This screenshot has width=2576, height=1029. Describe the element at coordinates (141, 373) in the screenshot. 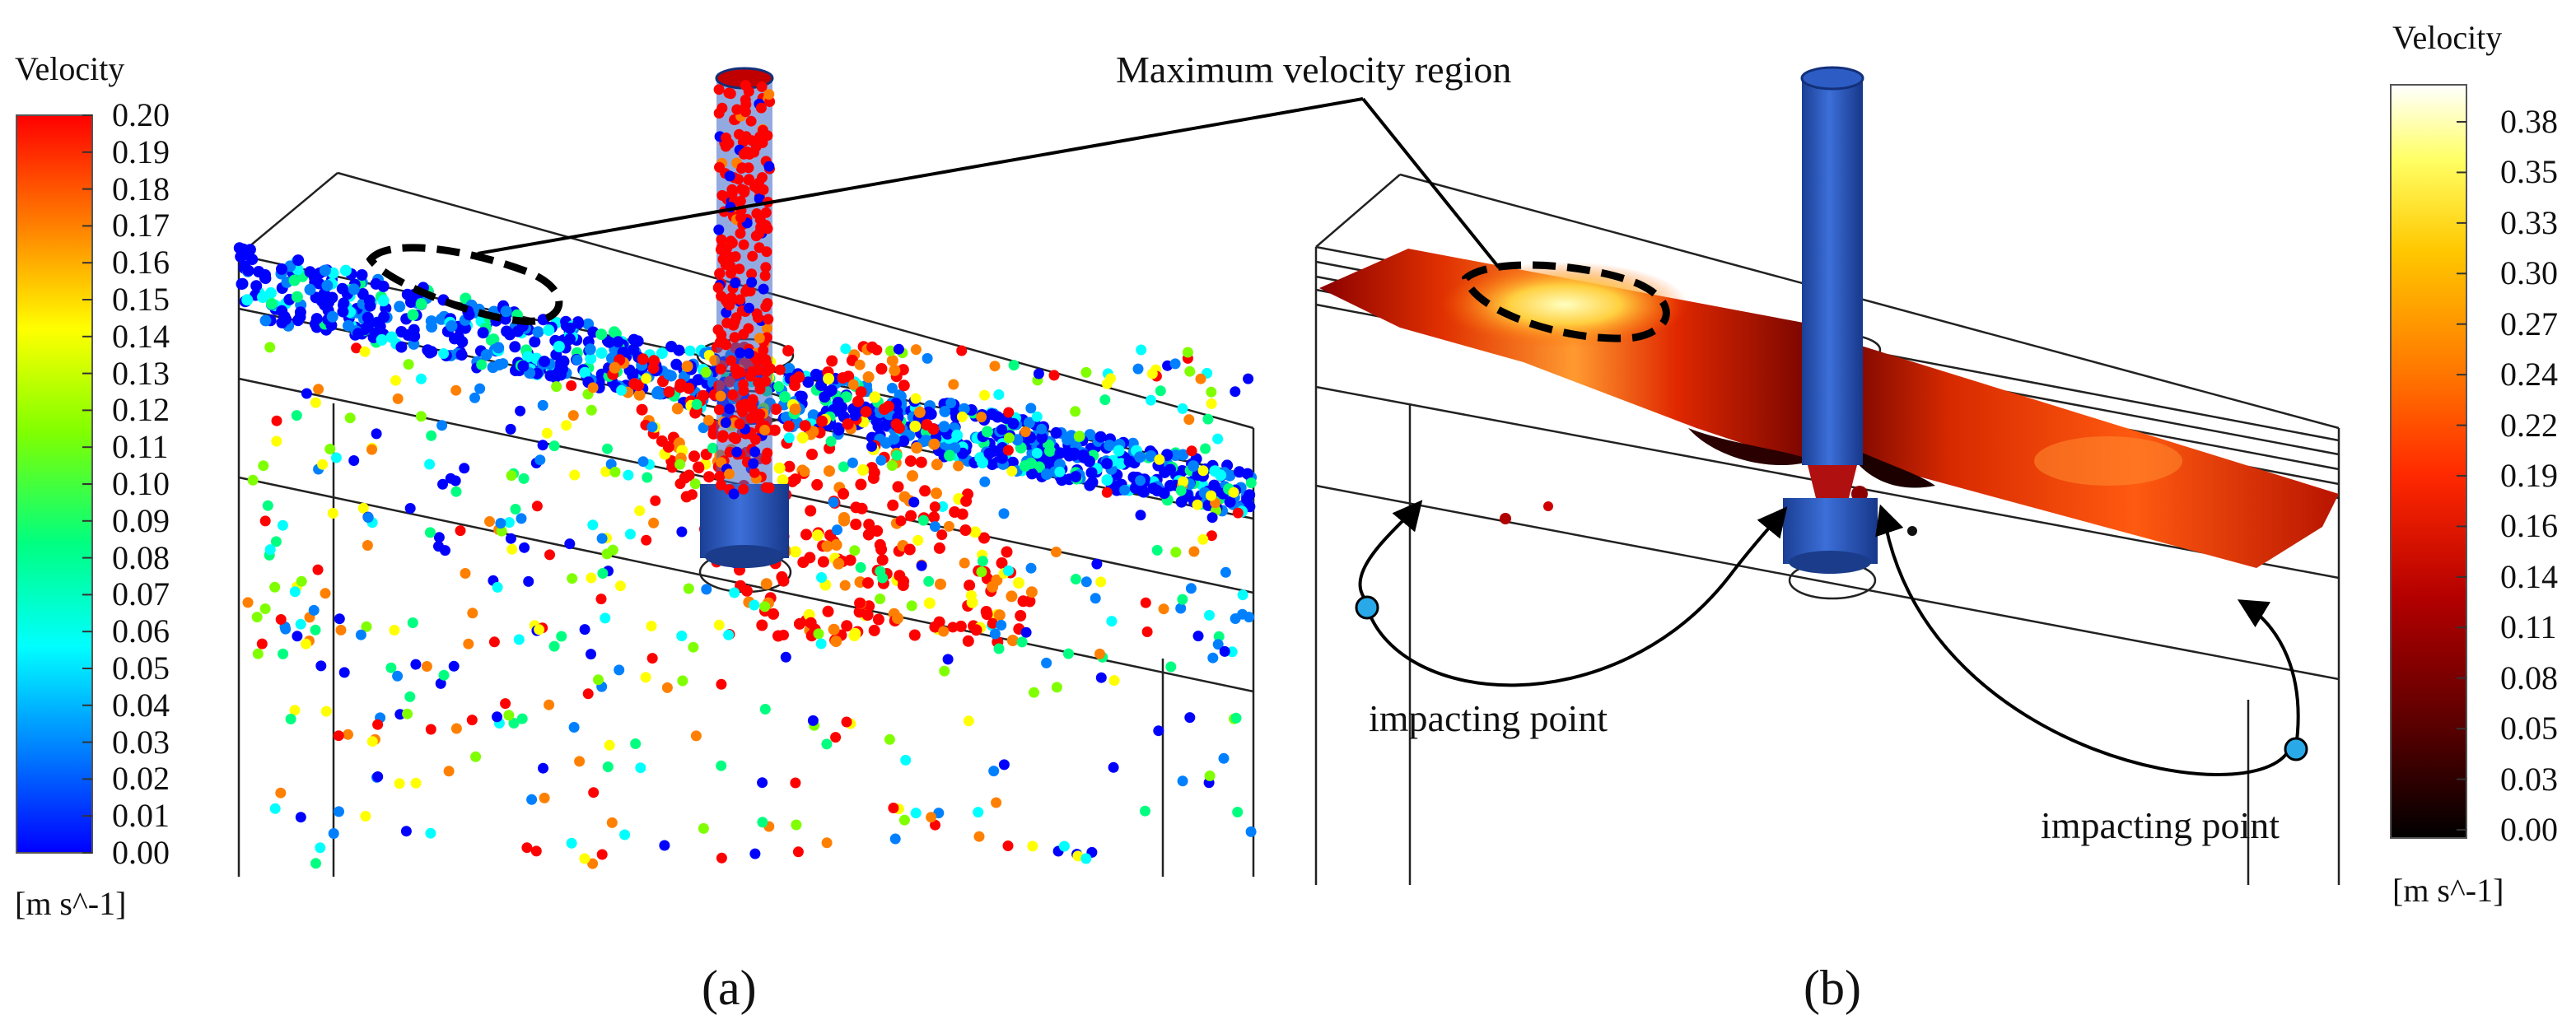

I see `colorbar-a-tick-label: 0.13` at that location.